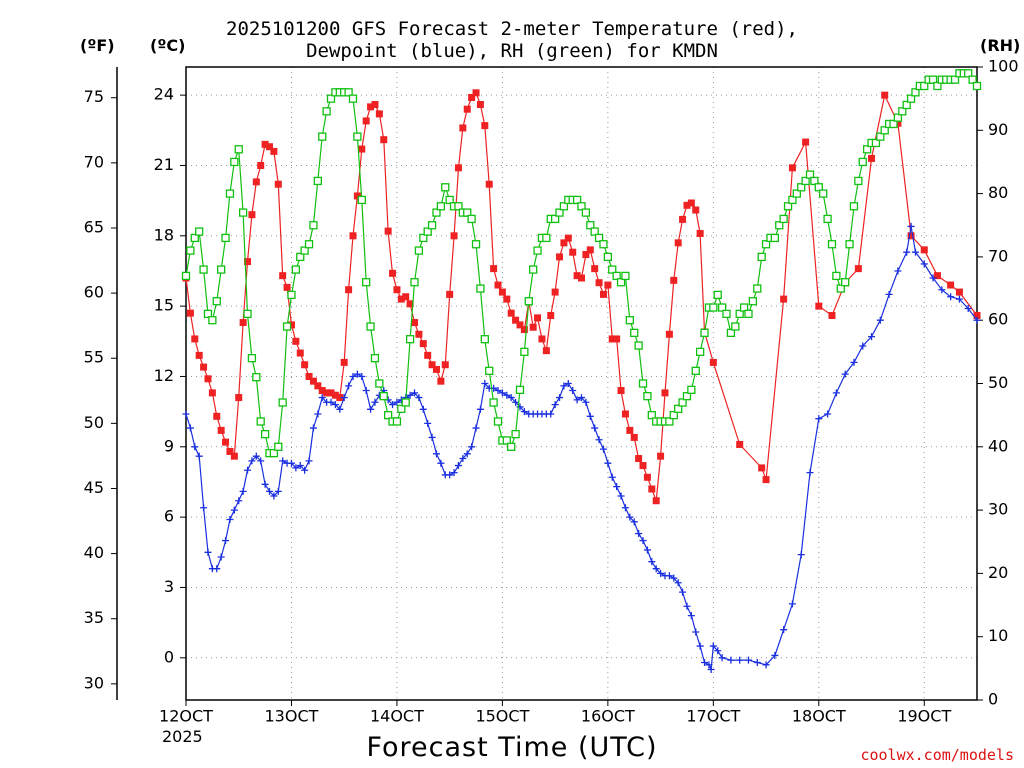  Describe the element at coordinates (937, 755) in the screenshot. I see `credit-text: coolwx.com/models` at that location.